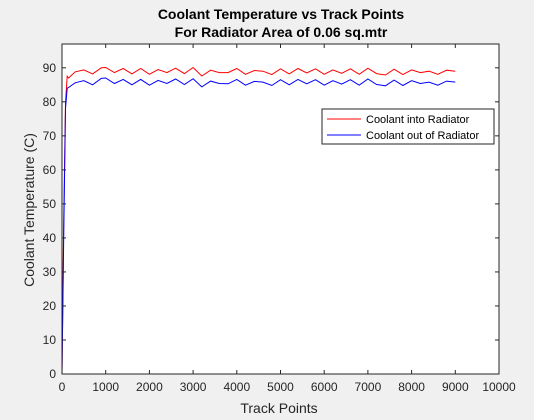  I want to click on x-tick-label: 7000, so click(368, 387).